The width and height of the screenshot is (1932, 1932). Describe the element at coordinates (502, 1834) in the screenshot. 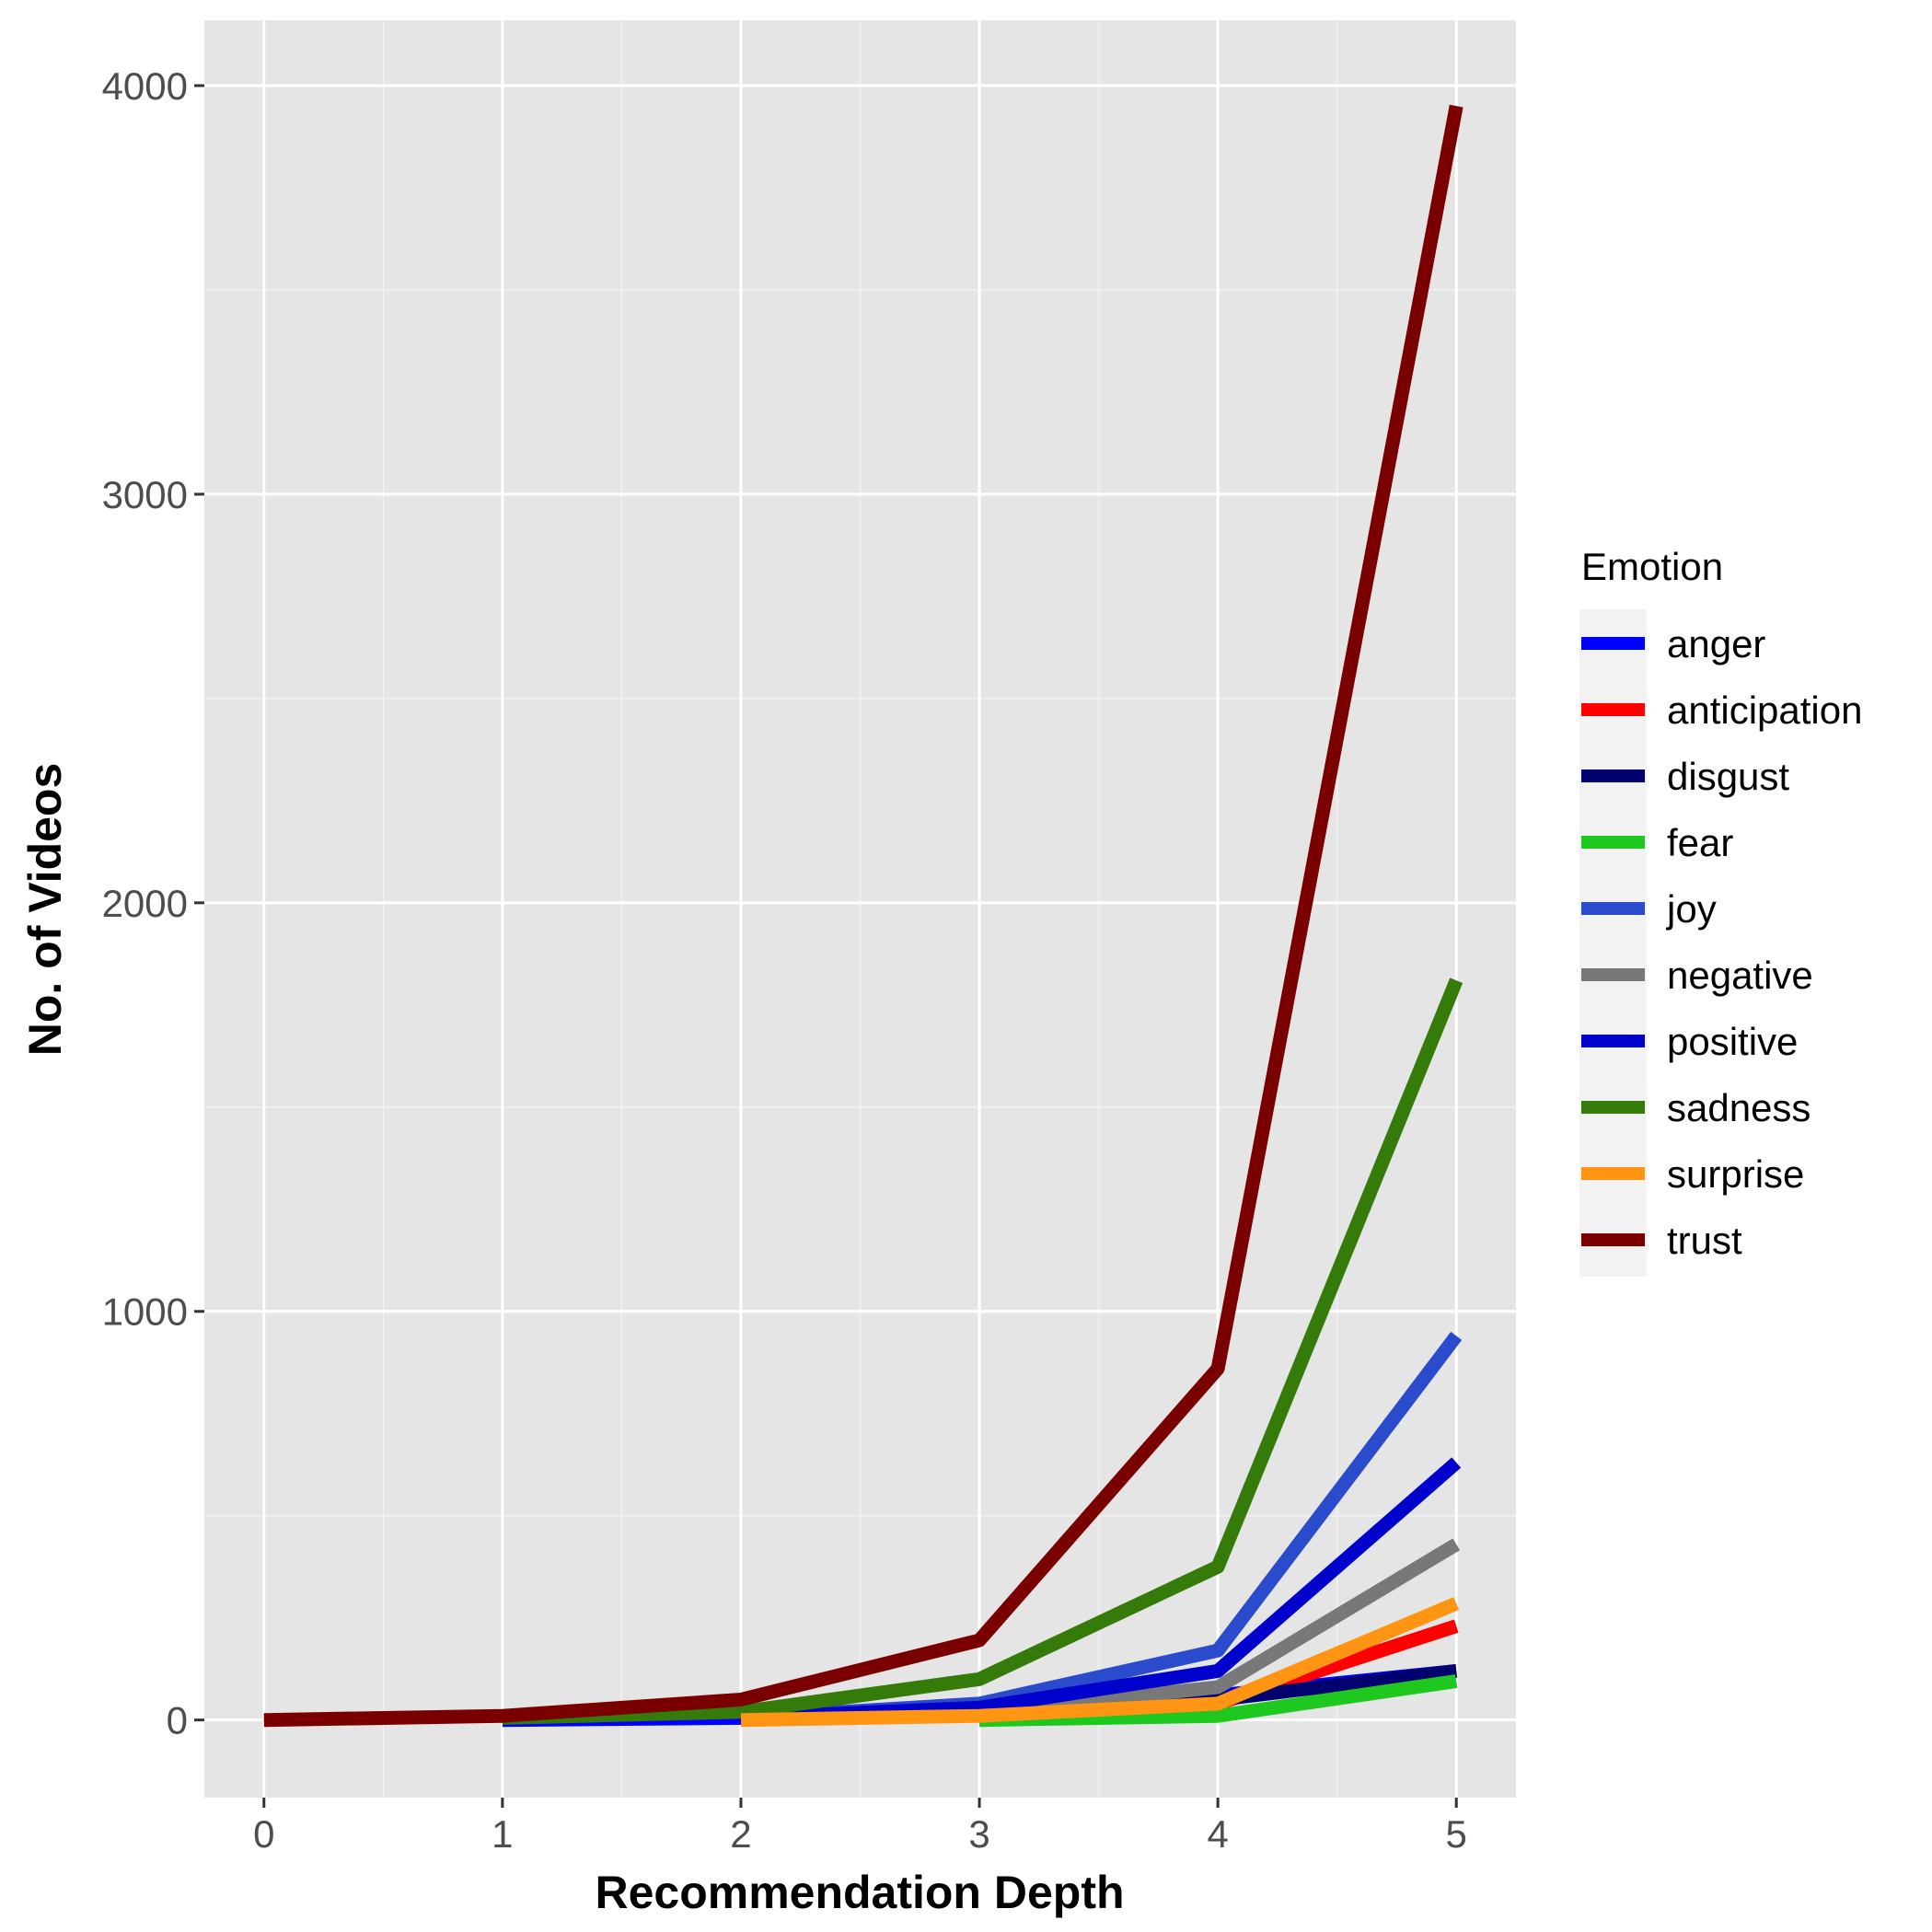

I see `x-tick-label: 1` at that location.